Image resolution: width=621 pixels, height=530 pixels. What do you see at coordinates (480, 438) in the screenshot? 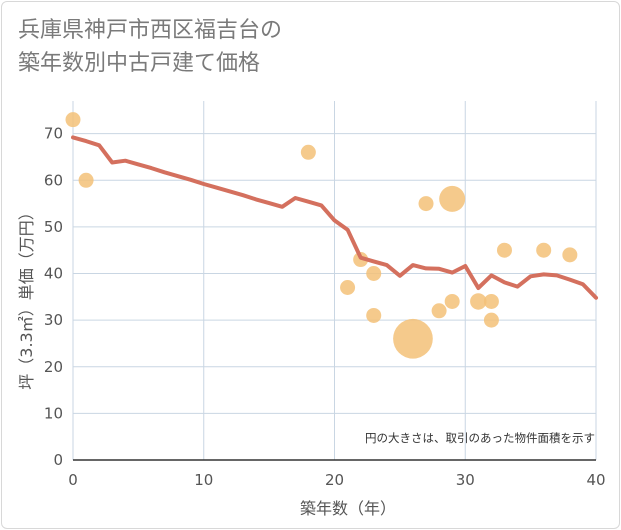
I see `bubble-size-note: 円の大きさは、取引のあった物件面積を示す` at bounding box center [480, 438].